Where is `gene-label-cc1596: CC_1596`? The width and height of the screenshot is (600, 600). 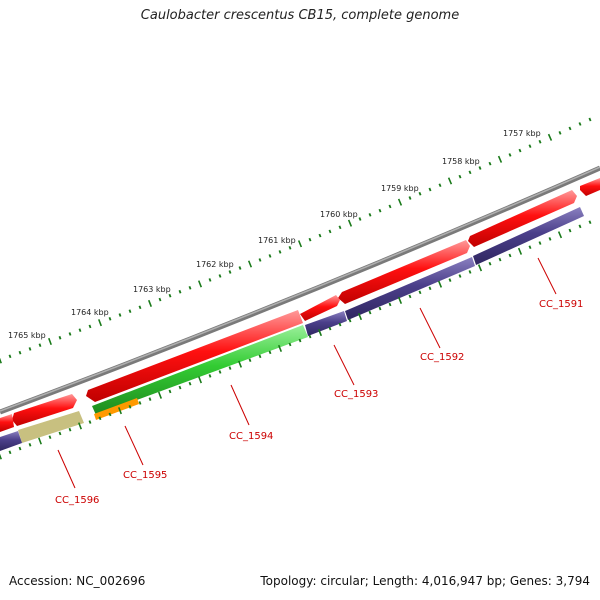
gene-label-cc1596: CC_1596 is located at coordinates (77, 500).